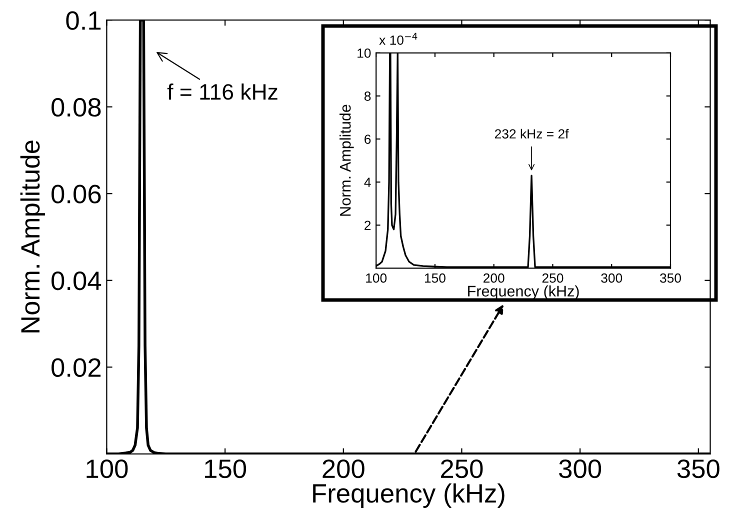 The height and width of the screenshot is (529, 736). What do you see at coordinates (398, 38) in the screenshot?
I see `annotation: x 10$^{−4}$` at bounding box center [398, 38].